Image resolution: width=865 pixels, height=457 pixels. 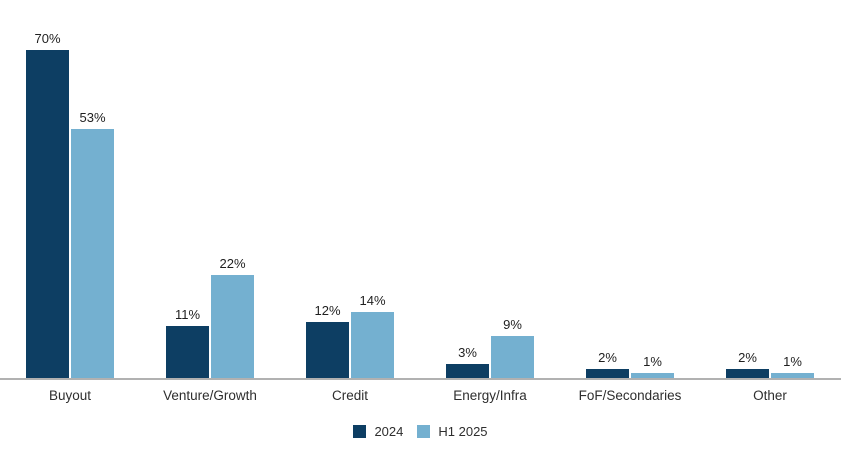 I want to click on category-label-venture-growth: Venture/Growth, so click(x=210, y=395).